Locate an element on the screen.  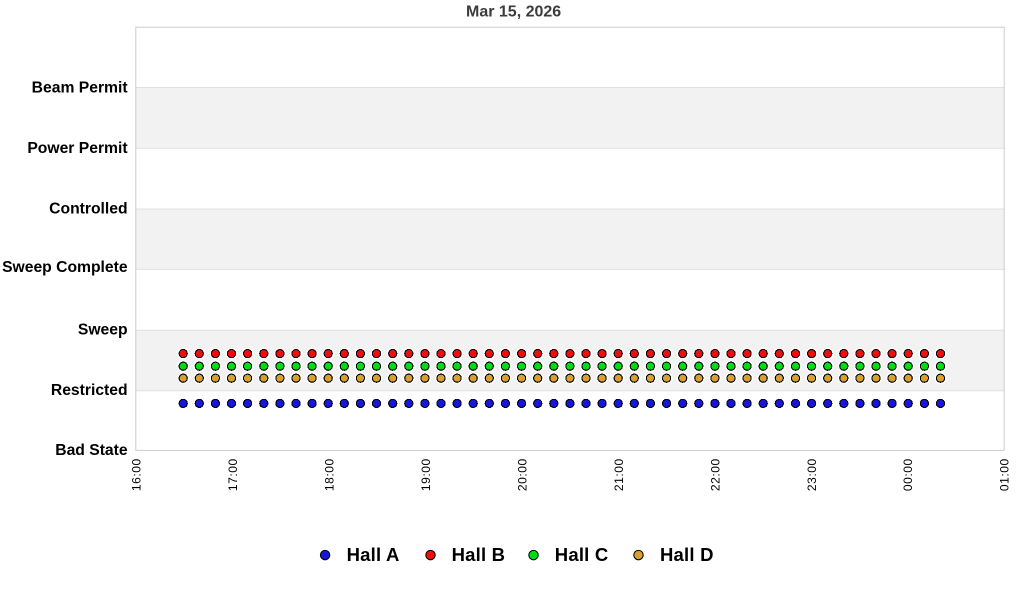
svg-text: Hall C is located at coordinates (582, 554).